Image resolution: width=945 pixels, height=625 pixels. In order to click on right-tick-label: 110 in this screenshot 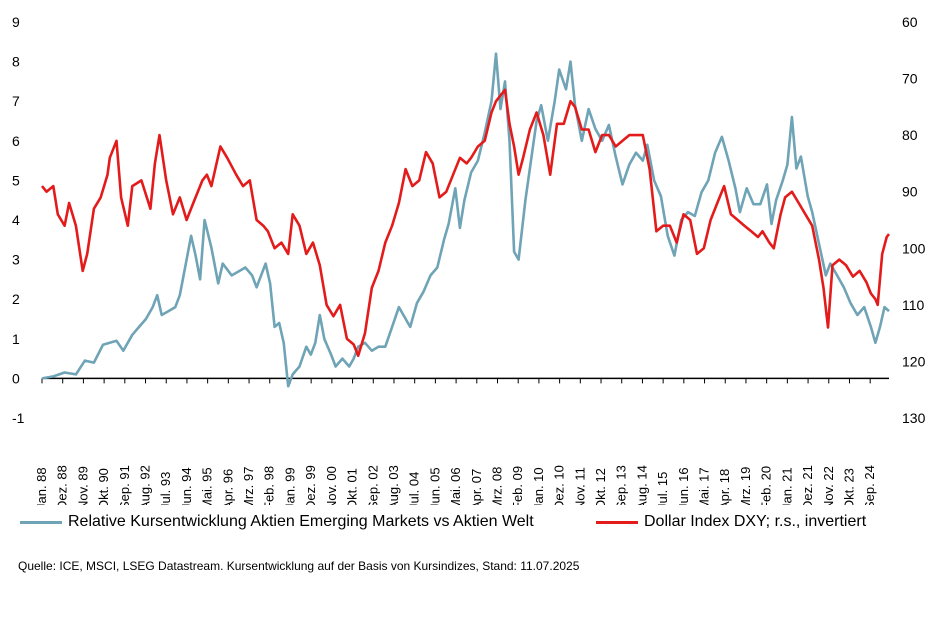, I will do `click(913, 305)`.